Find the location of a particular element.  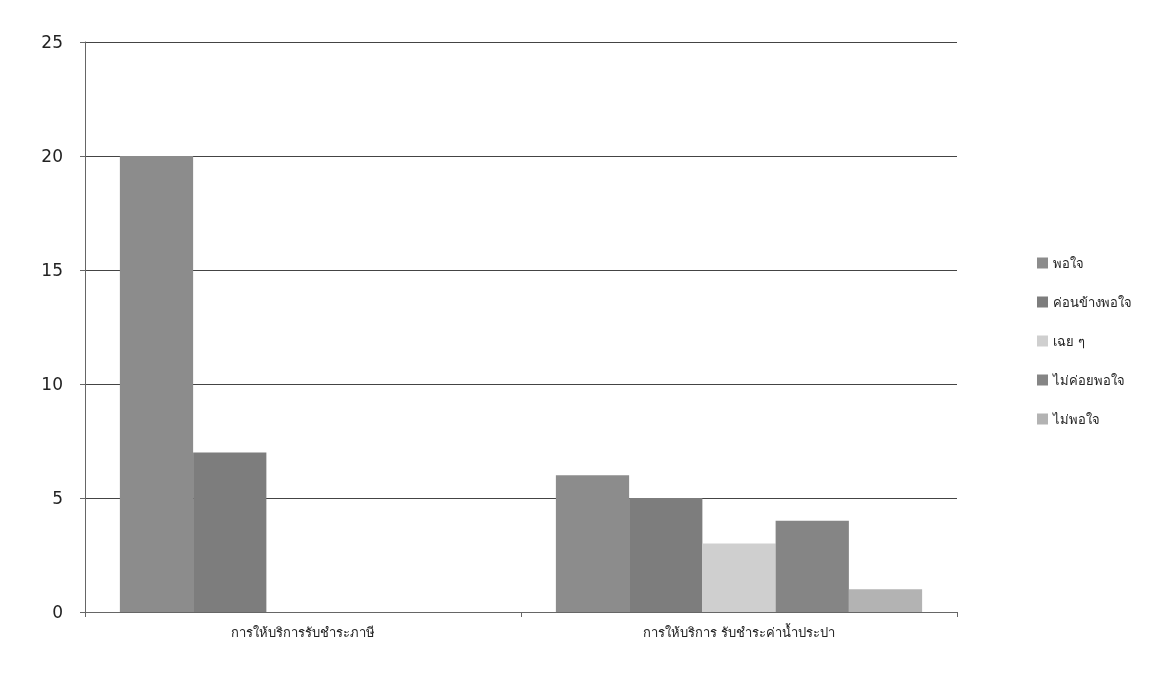

legend-label: เฉย ๆ is located at coordinates (1069, 341).